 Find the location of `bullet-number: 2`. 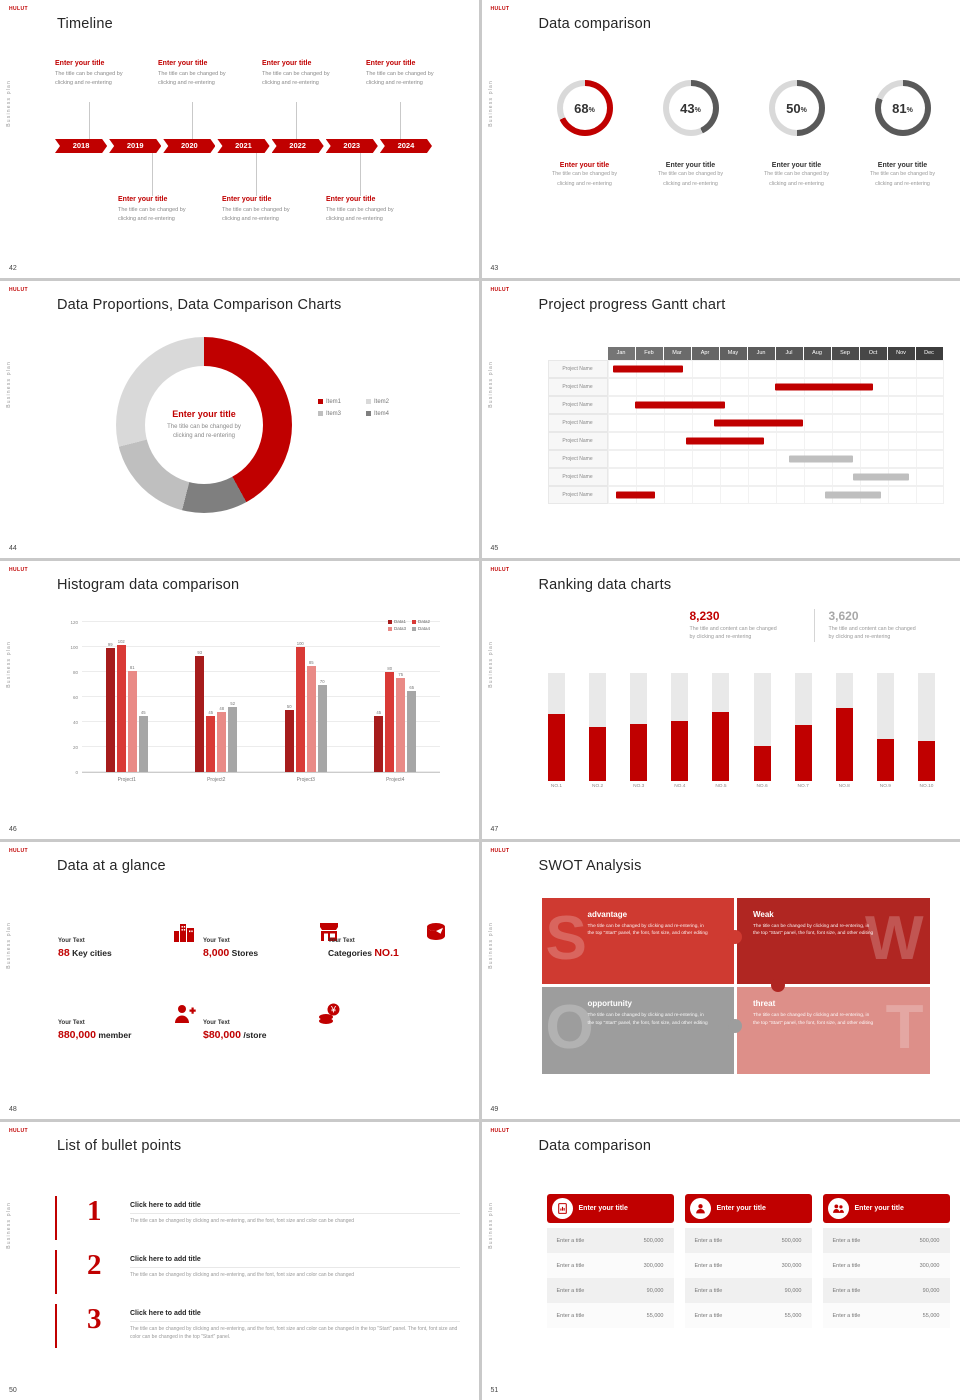

bullet-number: 2 is located at coordinates (94, 1265).